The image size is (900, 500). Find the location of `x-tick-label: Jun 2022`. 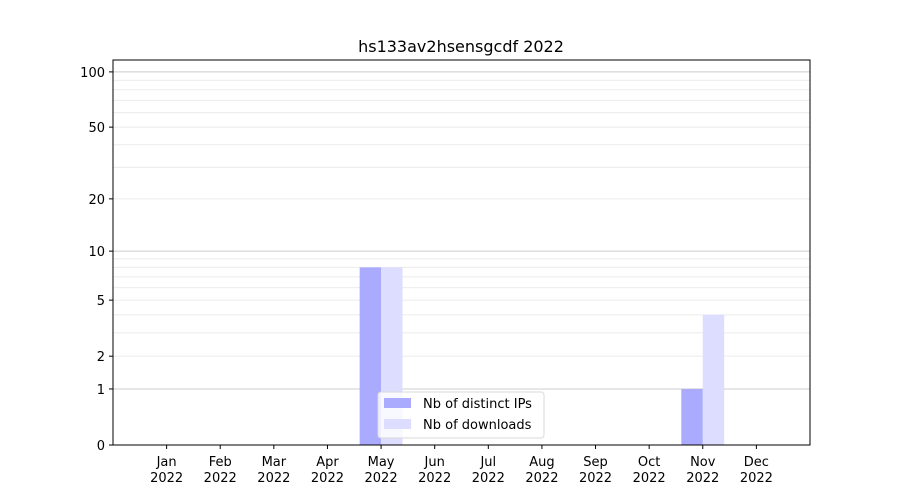

x-tick-label: Jun 2022 is located at coordinates (434, 470).